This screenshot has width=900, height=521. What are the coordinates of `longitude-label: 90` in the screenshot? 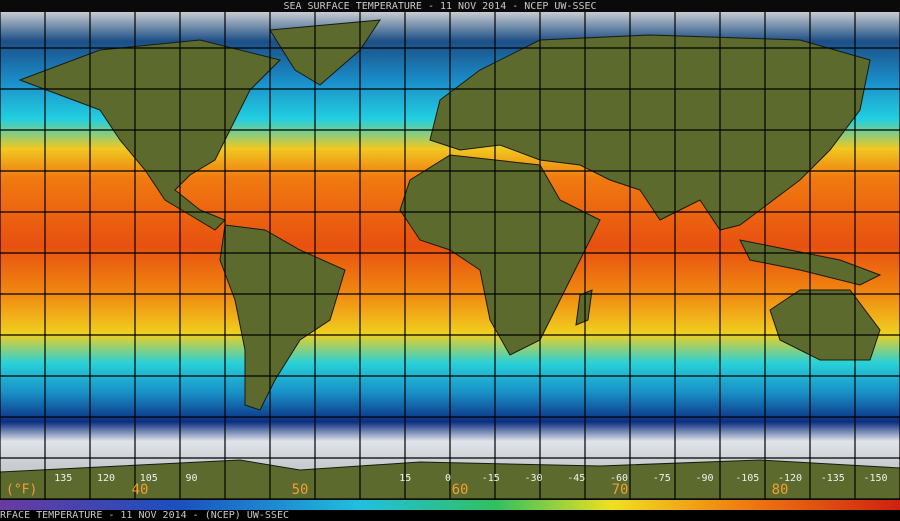 It's located at (191, 478).